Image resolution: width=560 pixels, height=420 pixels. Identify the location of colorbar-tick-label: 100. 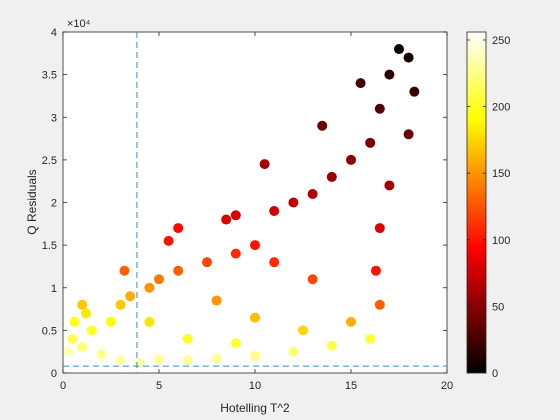
(501, 241).